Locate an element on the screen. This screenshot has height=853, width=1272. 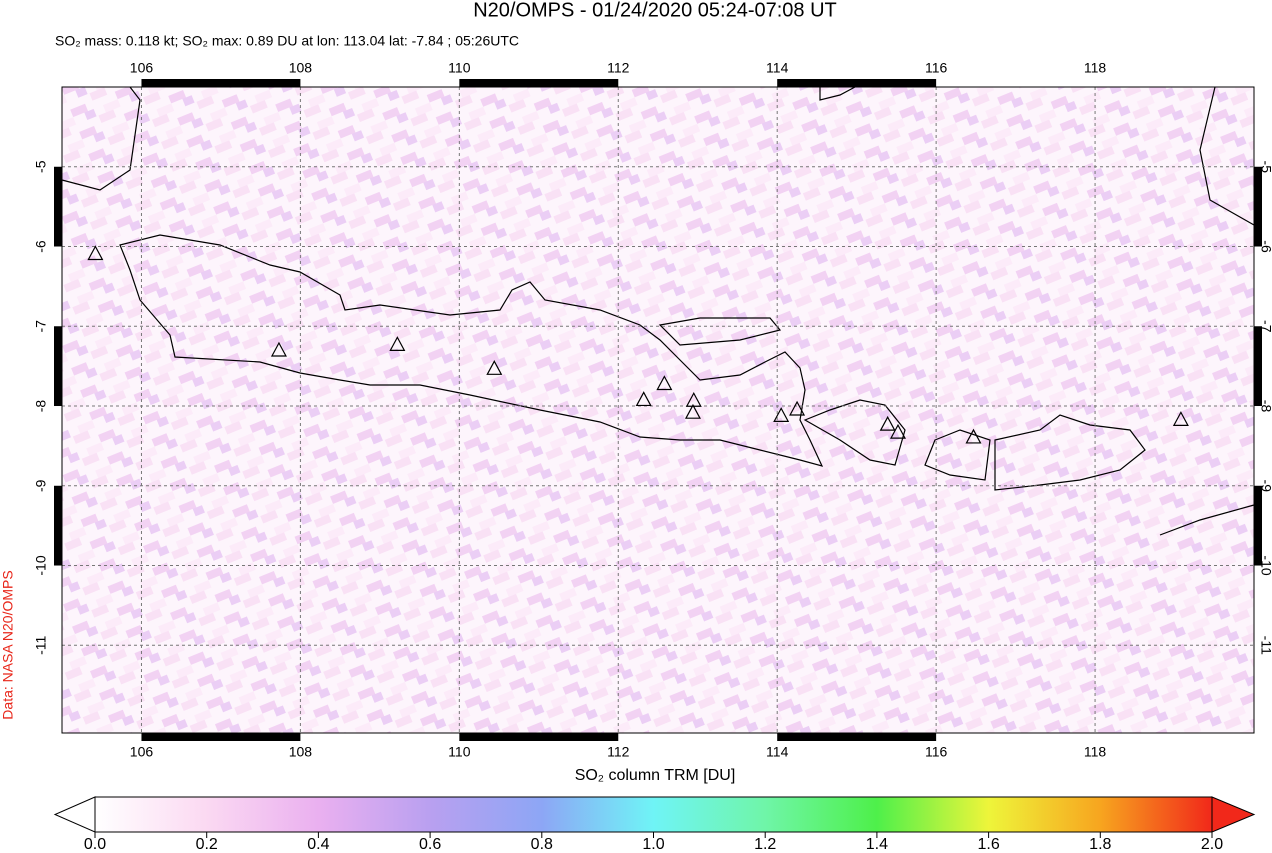
lombok is located at coordinates (957, 455).